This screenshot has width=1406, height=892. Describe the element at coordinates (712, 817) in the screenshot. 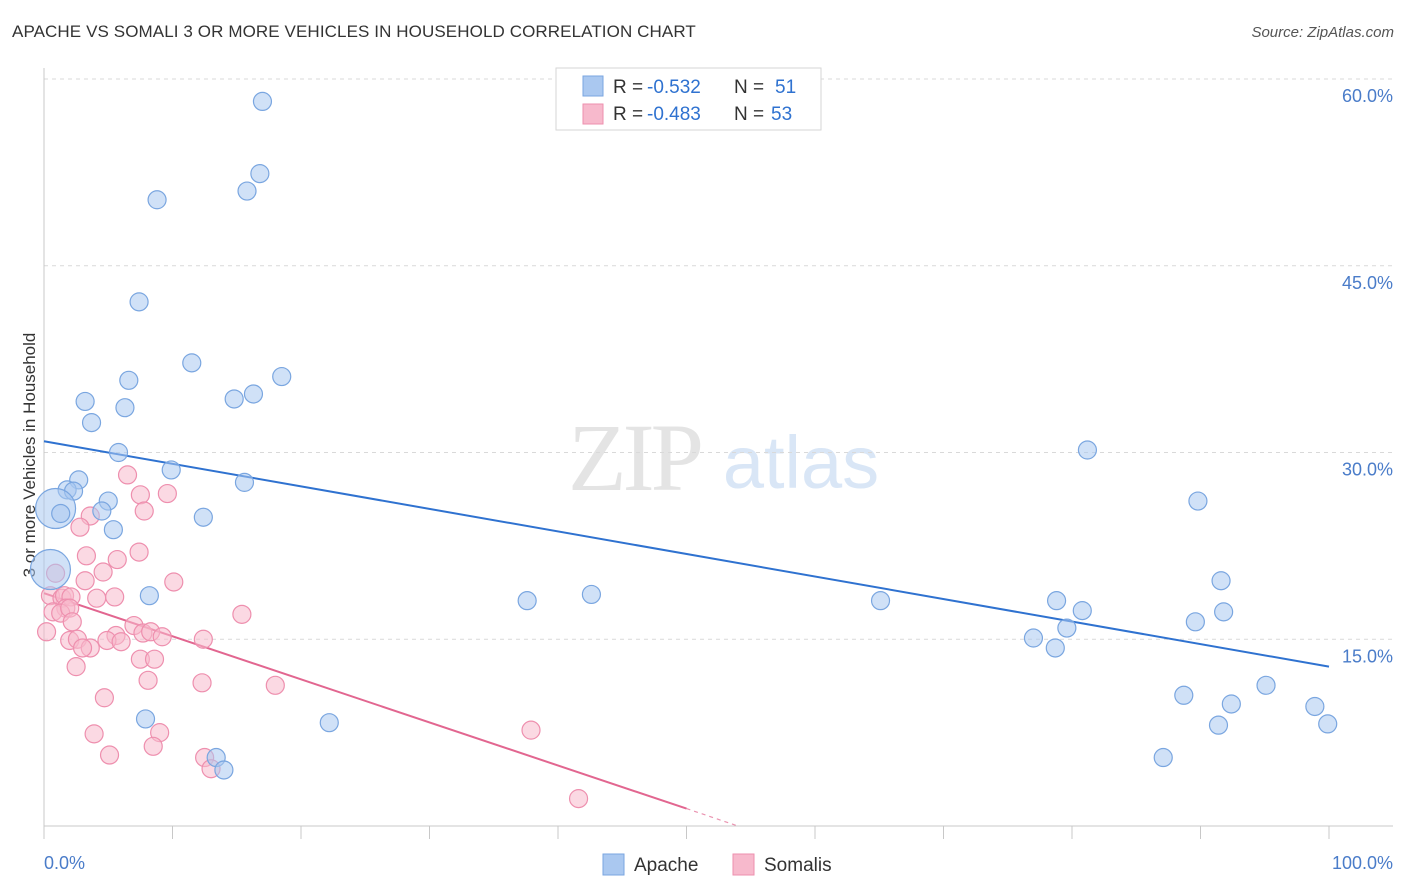

I see `somali-trend-extension` at that location.